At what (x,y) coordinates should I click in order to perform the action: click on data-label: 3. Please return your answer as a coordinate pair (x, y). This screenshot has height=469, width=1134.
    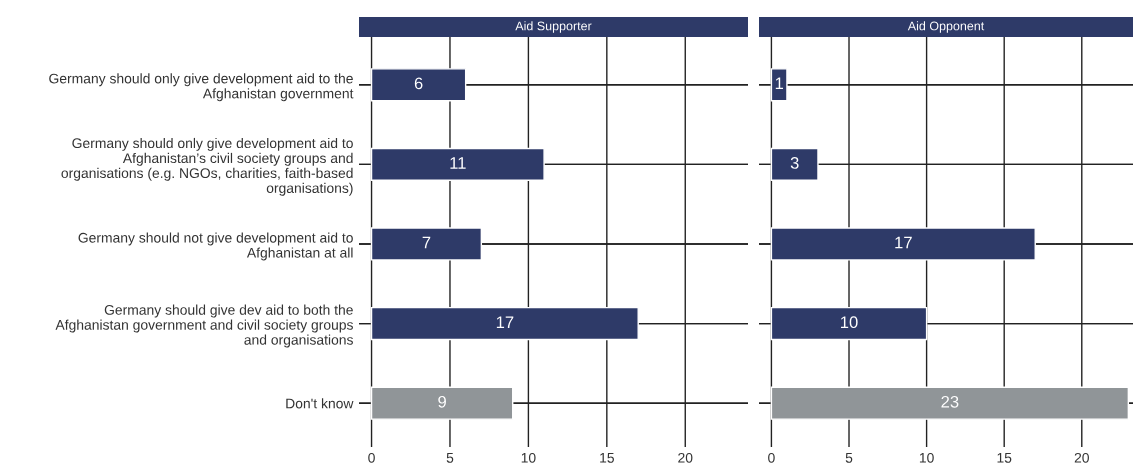
    Looking at the image, I should click on (794, 163).